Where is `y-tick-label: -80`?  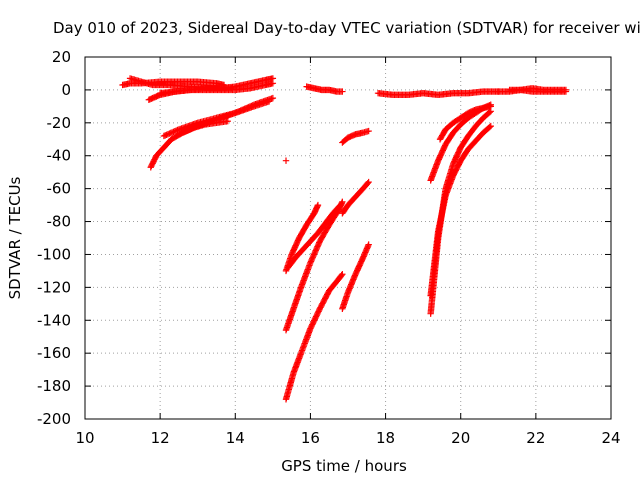
y-tick-label: -80 is located at coordinates (59, 222).